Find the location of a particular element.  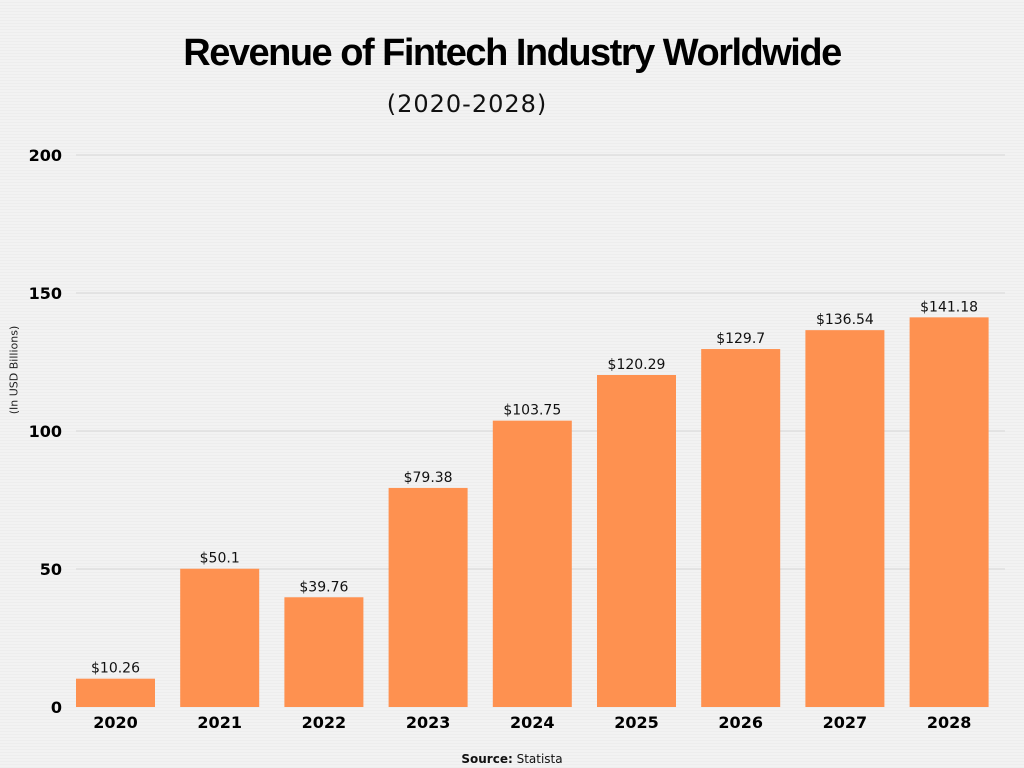

data-label: $129.7 is located at coordinates (740, 339).